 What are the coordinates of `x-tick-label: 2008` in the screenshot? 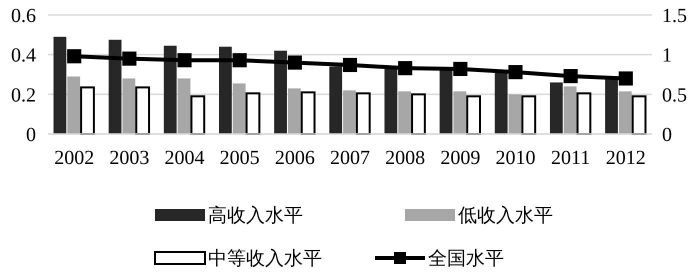 It's located at (405, 158).